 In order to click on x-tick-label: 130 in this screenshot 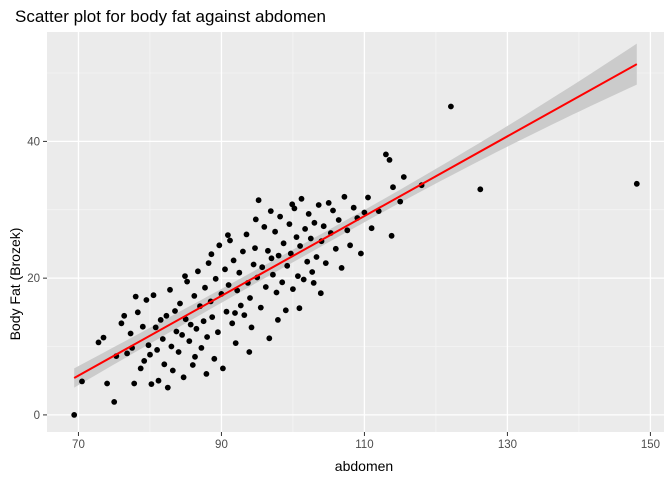, I will do `click(507, 445)`.